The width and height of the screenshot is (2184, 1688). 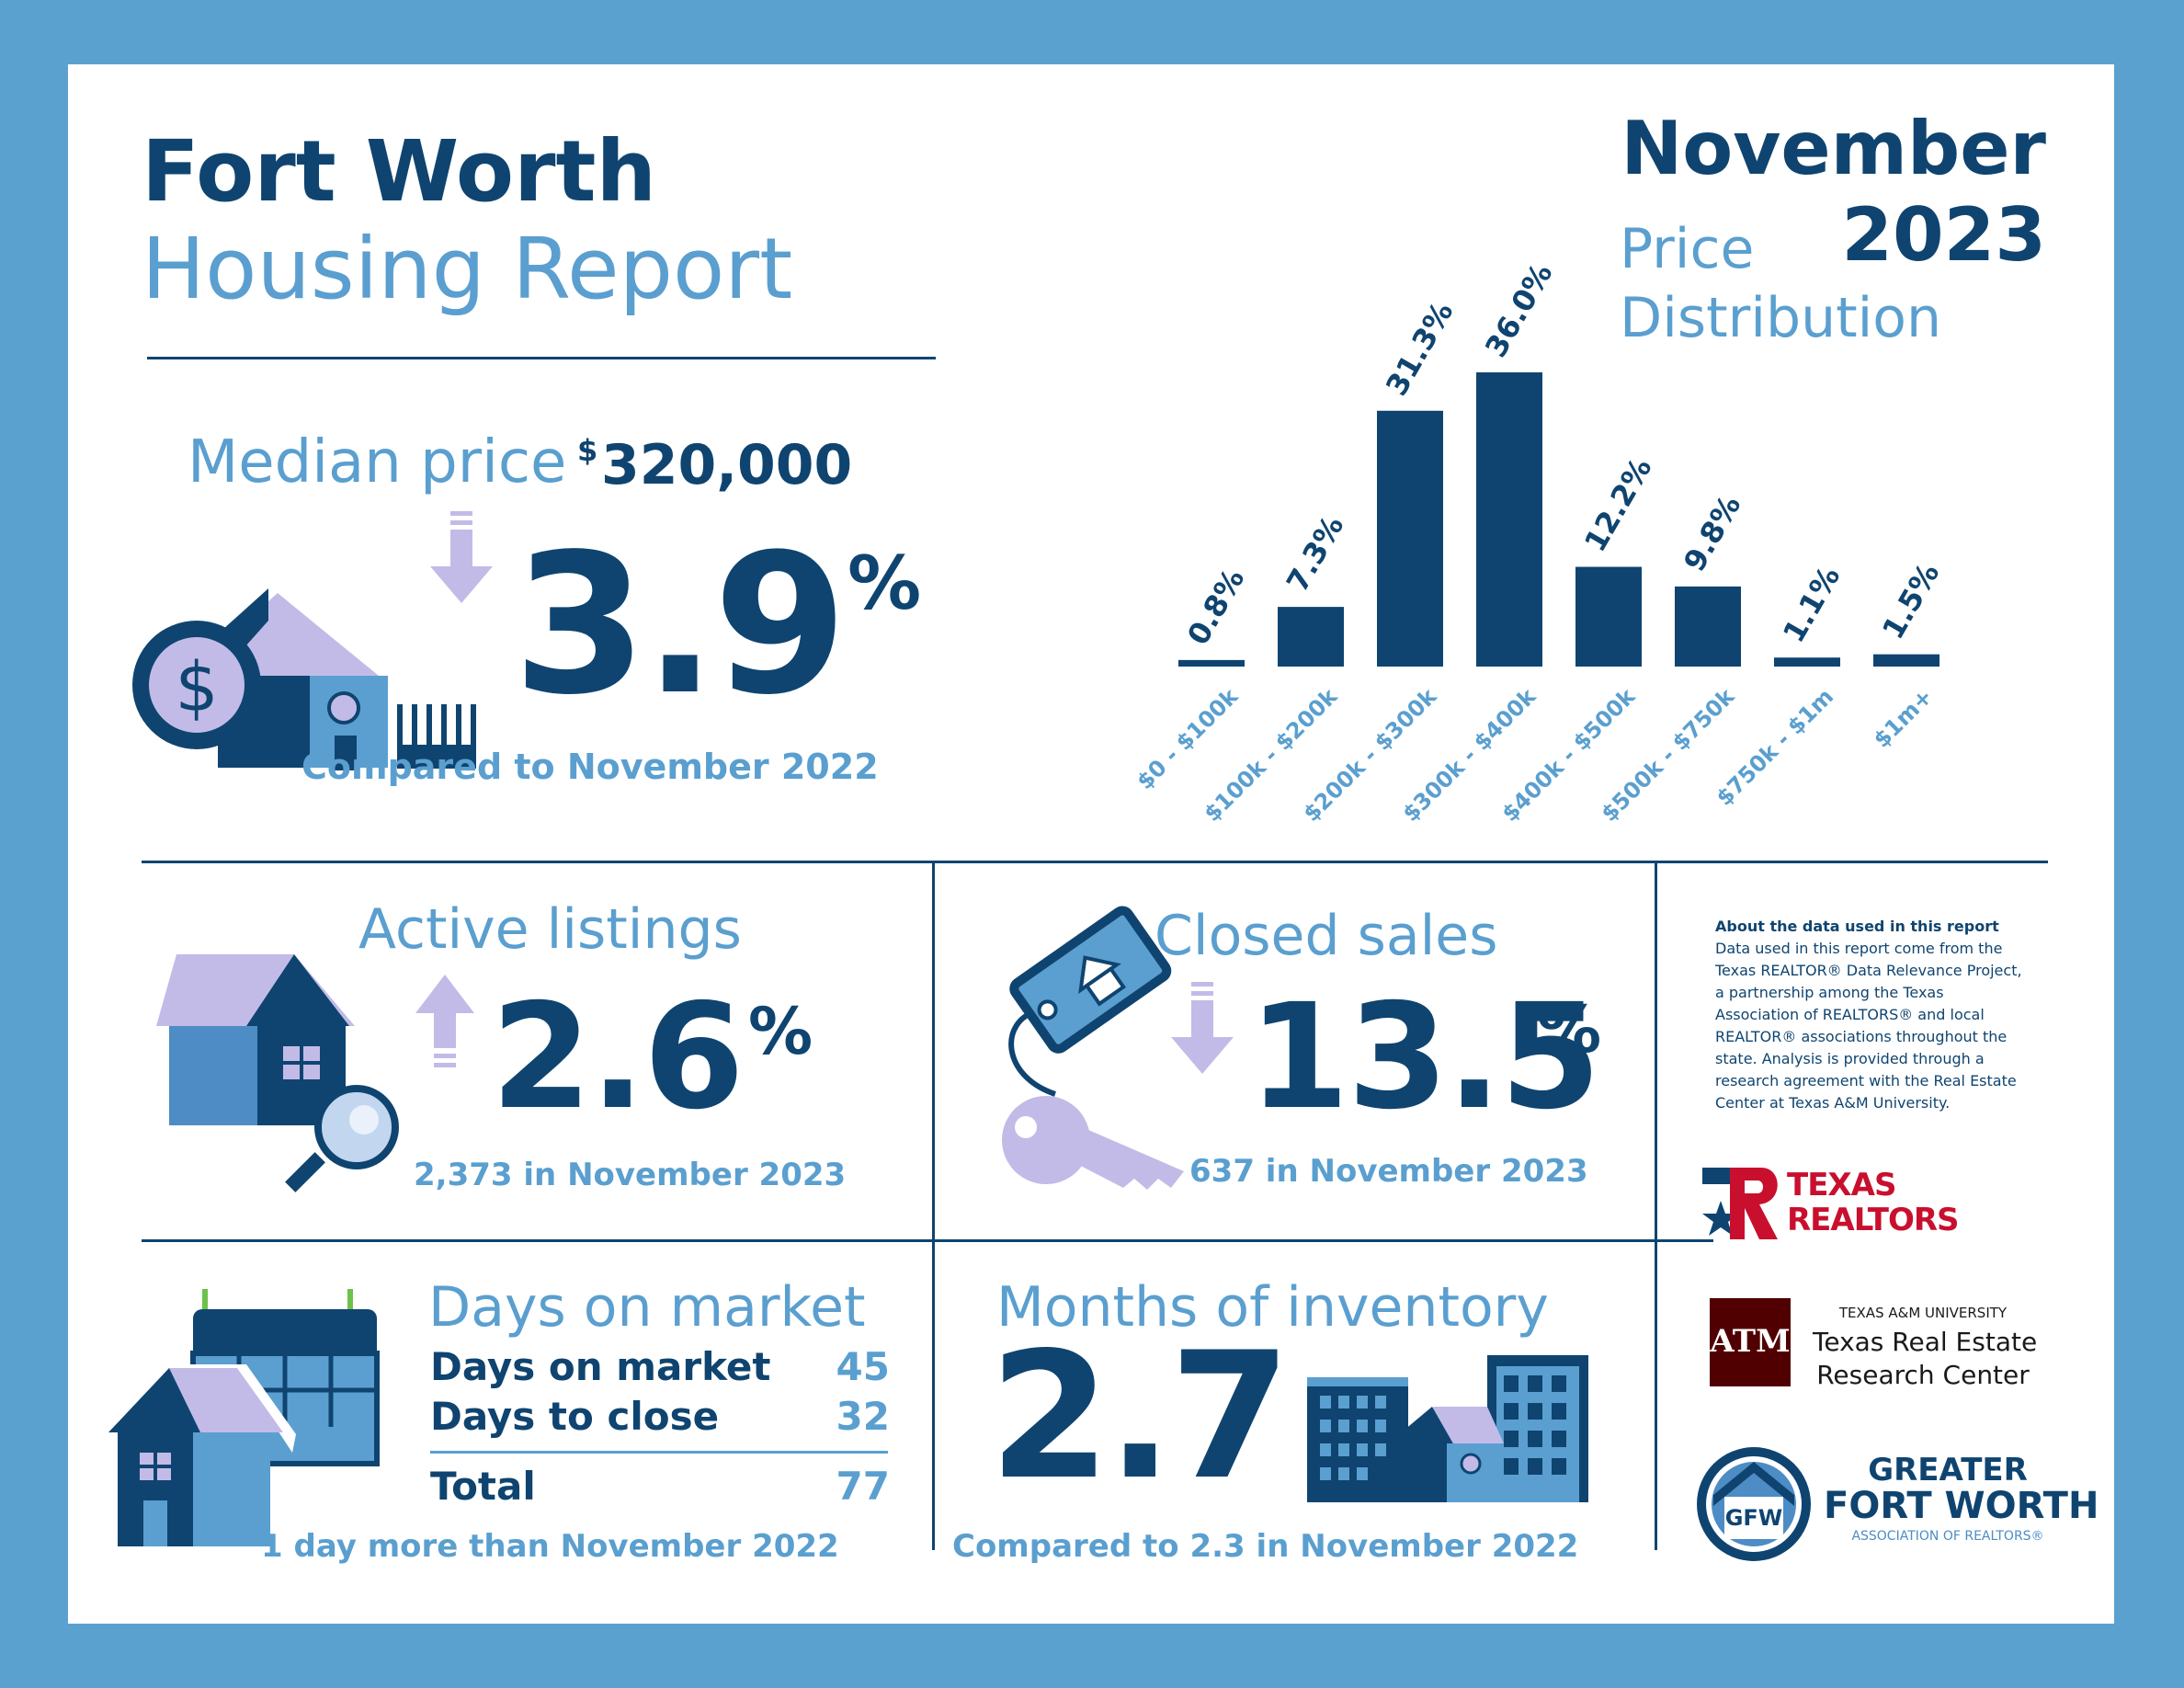 What do you see at coordinates (1873, 1220) in the screenshot?
I see `texas-realtors-line2: REALTORS` at bounding box center [1873, 1220].